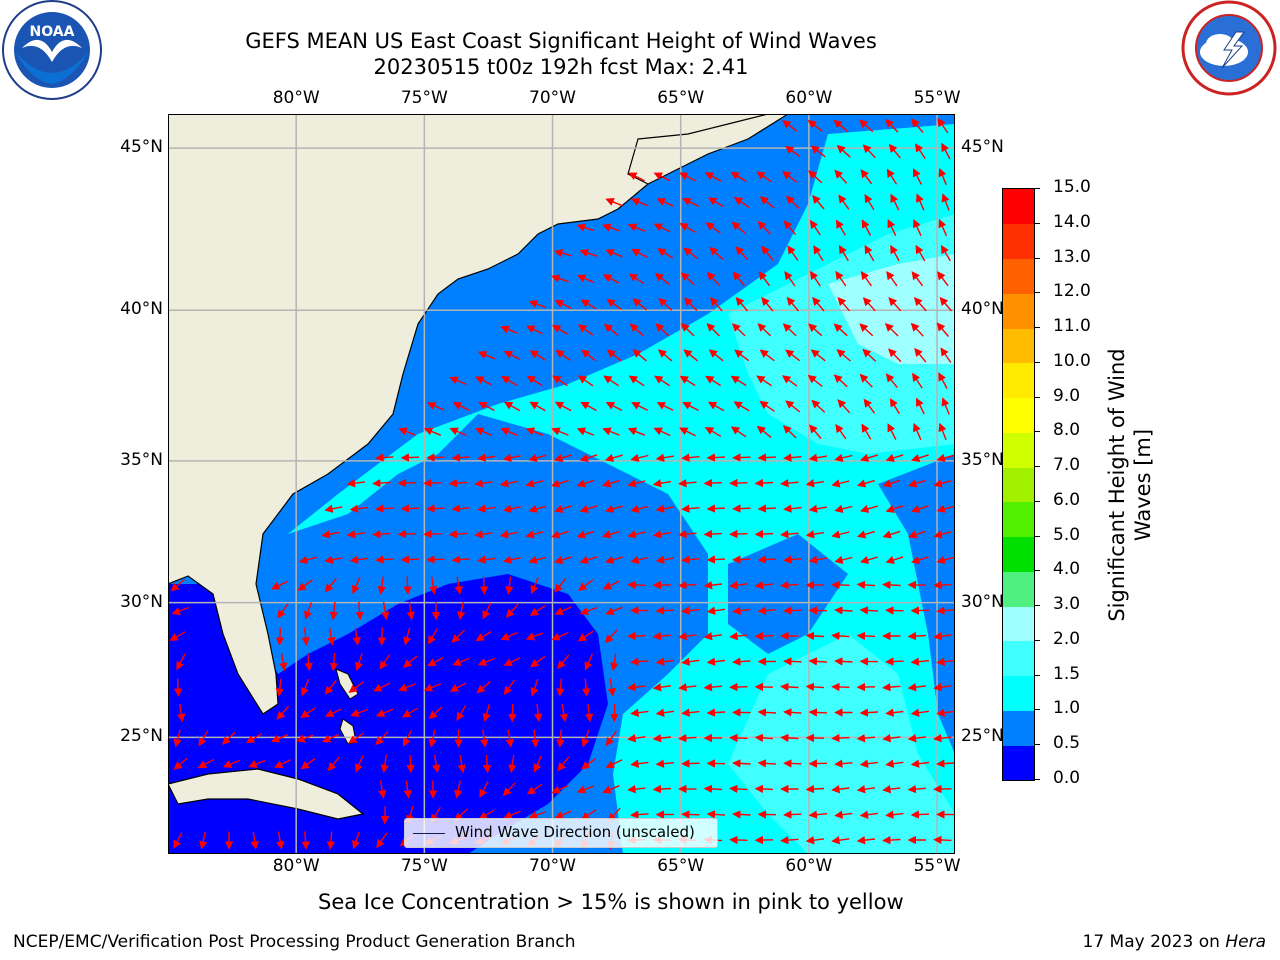  I want to click on lat-tick-label-left: 25°N, so click(141, 736).